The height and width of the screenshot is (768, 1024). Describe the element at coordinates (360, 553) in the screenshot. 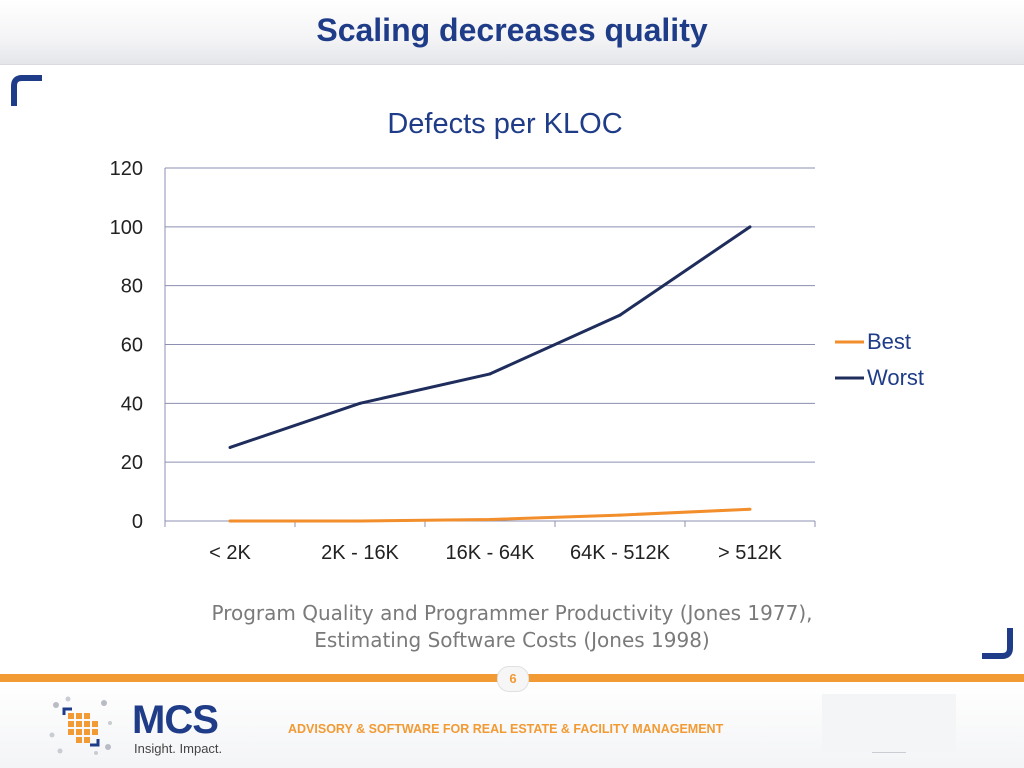

I see `x-tick-label: 2K - 16K` at that location.